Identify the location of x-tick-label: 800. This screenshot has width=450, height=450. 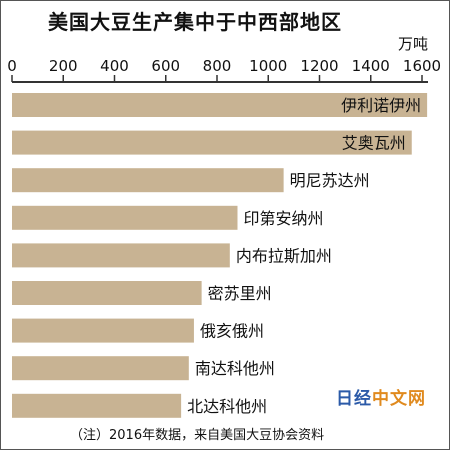
(217, 66).